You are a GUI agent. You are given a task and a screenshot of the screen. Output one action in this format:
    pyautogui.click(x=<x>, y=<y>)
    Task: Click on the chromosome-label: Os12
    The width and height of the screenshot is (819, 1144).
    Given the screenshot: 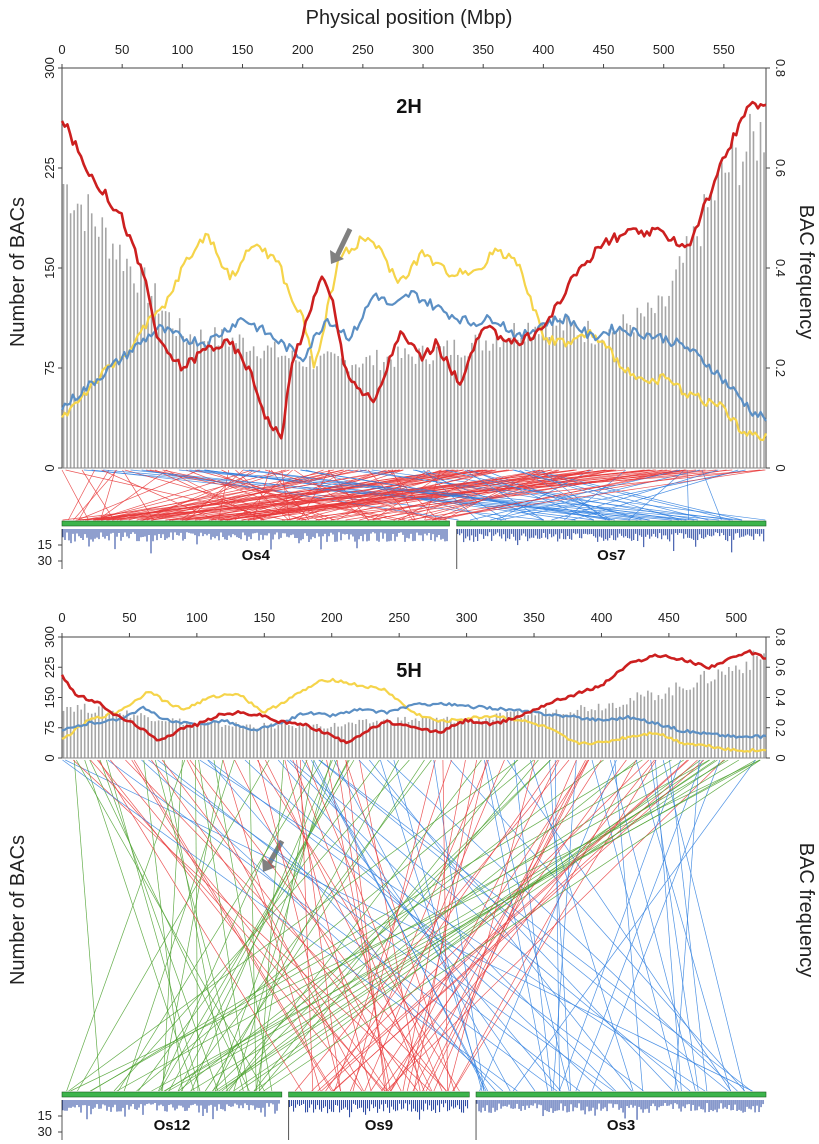 What is the action you would take?
    pyautogui.click(x=172, y=1125)
    